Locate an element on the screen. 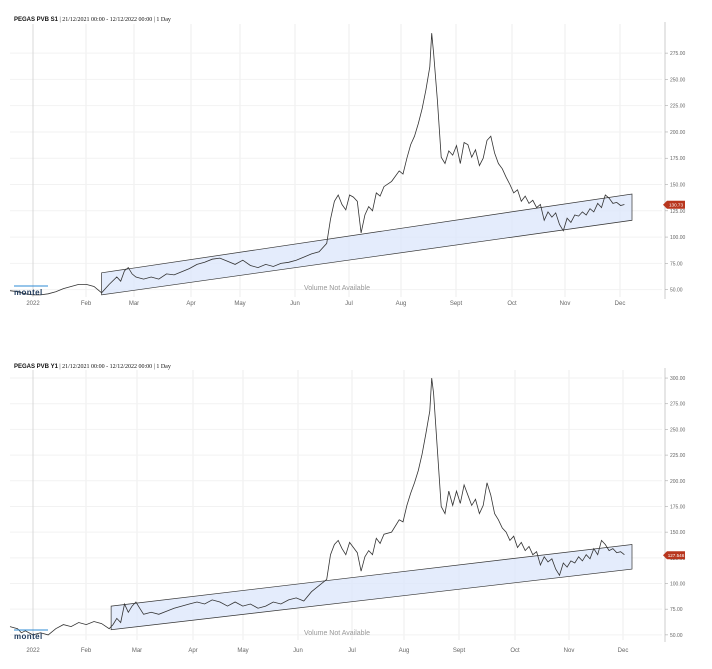 The height and width of the screenshot is (669, 712). last-value-label: 130.73 is located at coordinates (676, 205).